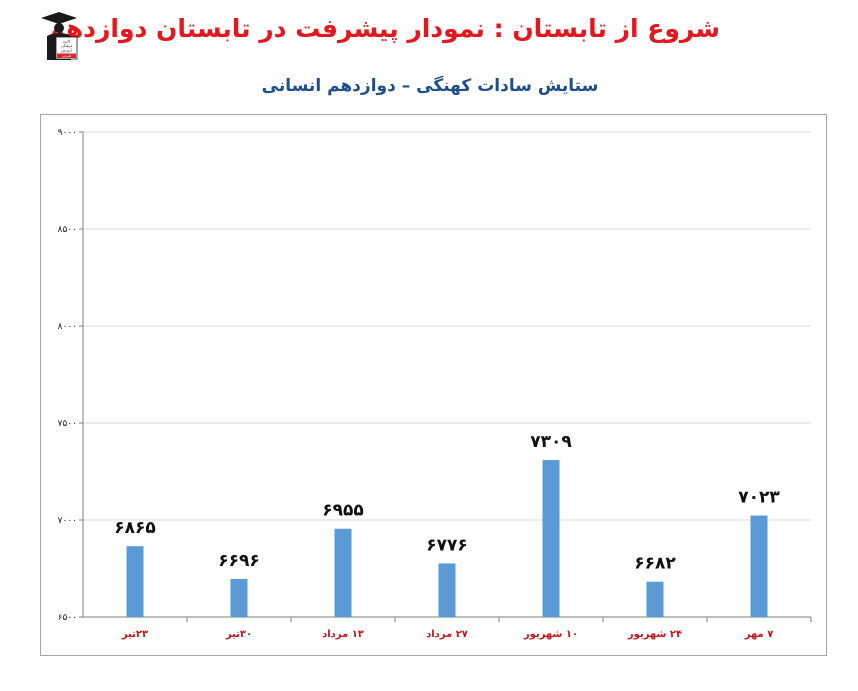  What do you see at coordinates (343, 511) in the screenshot?
I see `data-label: ۶۹۵۵` at bounding box center [343, 511].